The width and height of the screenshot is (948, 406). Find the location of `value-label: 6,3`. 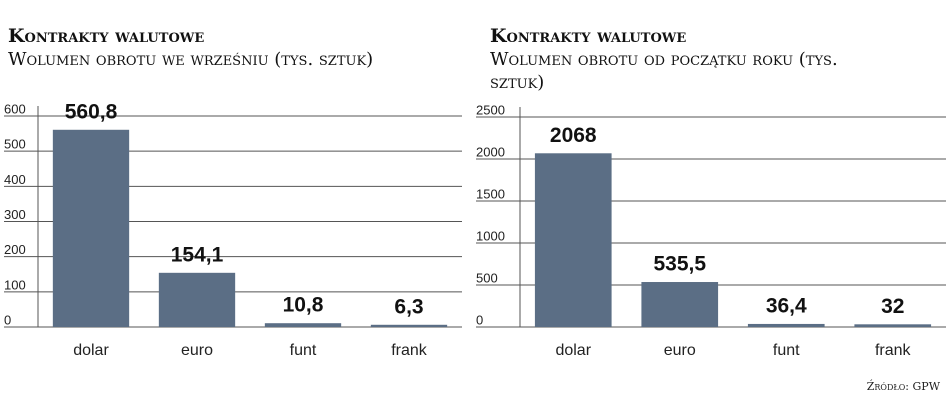

value-label: 6,3 is located at coordinates (408, 306).